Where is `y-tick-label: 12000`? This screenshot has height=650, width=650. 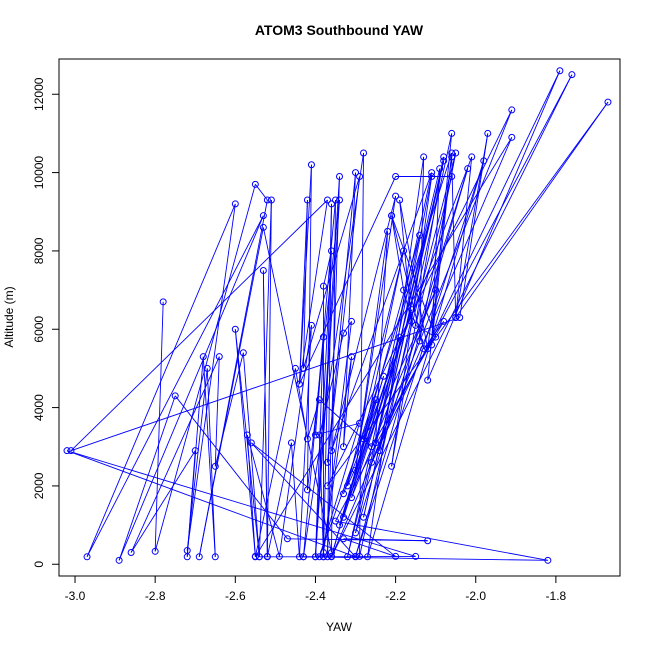 y-tick-label: 12000 is located at coordinates (39, 94).